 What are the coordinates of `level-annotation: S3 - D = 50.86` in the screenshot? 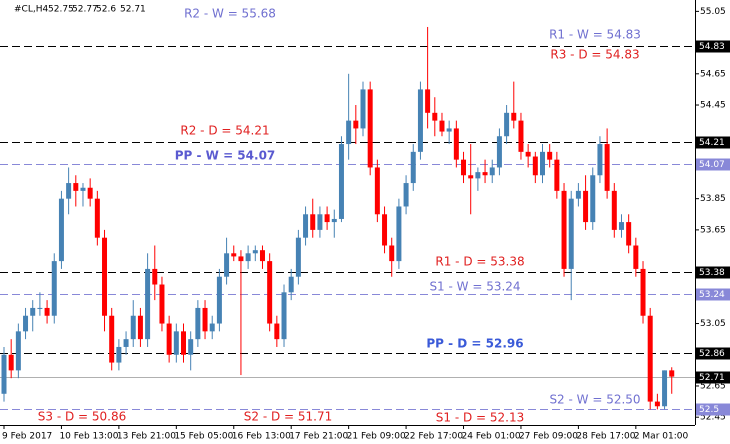 It's located at (82, 417).